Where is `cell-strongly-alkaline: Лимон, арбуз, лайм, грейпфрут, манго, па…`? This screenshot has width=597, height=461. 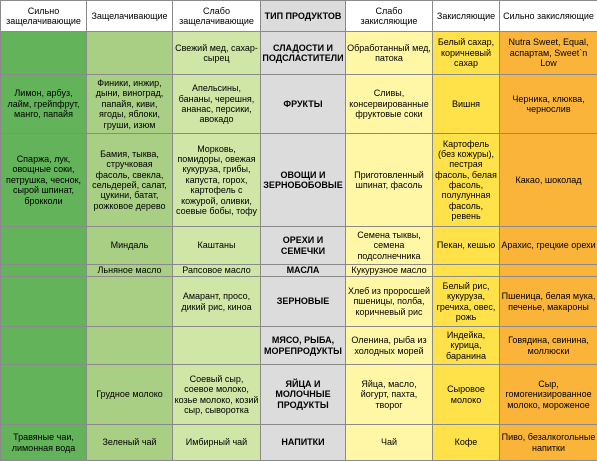 cell-strongly-alkaline: Лимон, арбуз, лайм, грейпфрут, манго, па… is located at coordinates (44, 104).